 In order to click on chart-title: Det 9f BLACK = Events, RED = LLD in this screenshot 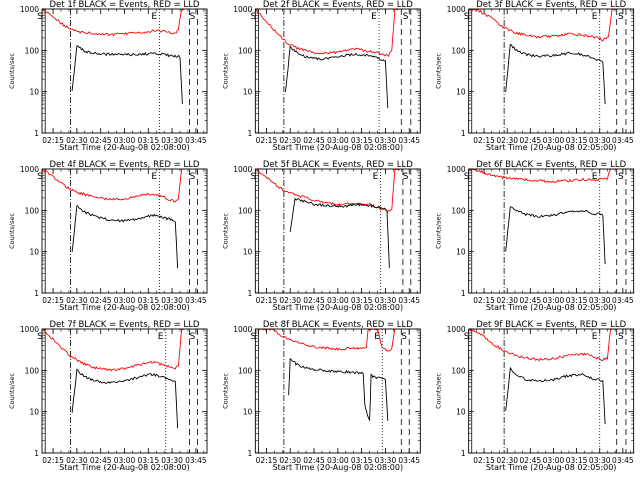, I will do `click(551, 325)`.